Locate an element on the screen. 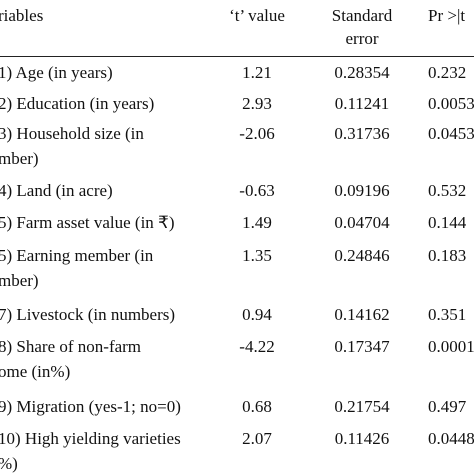  variable-cell: 9) Migration (yes-1; no=0) is located at coordinates (90, 406).